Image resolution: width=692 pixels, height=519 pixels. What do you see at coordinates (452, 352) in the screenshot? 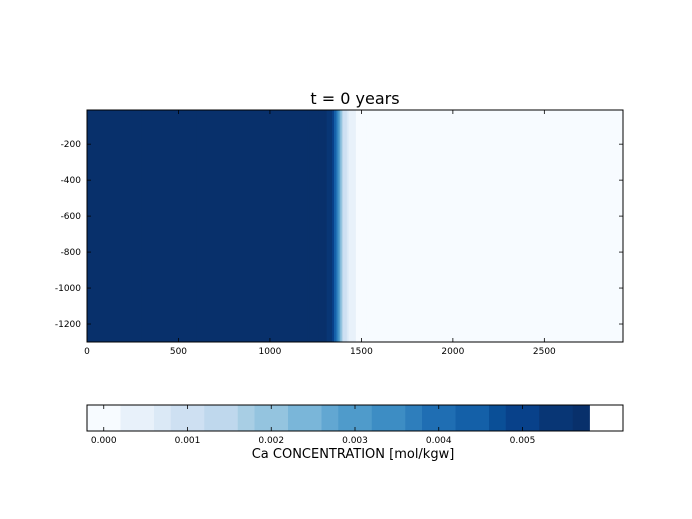
I see `x-tick-label: 2000` at bounding box center [452, 352].